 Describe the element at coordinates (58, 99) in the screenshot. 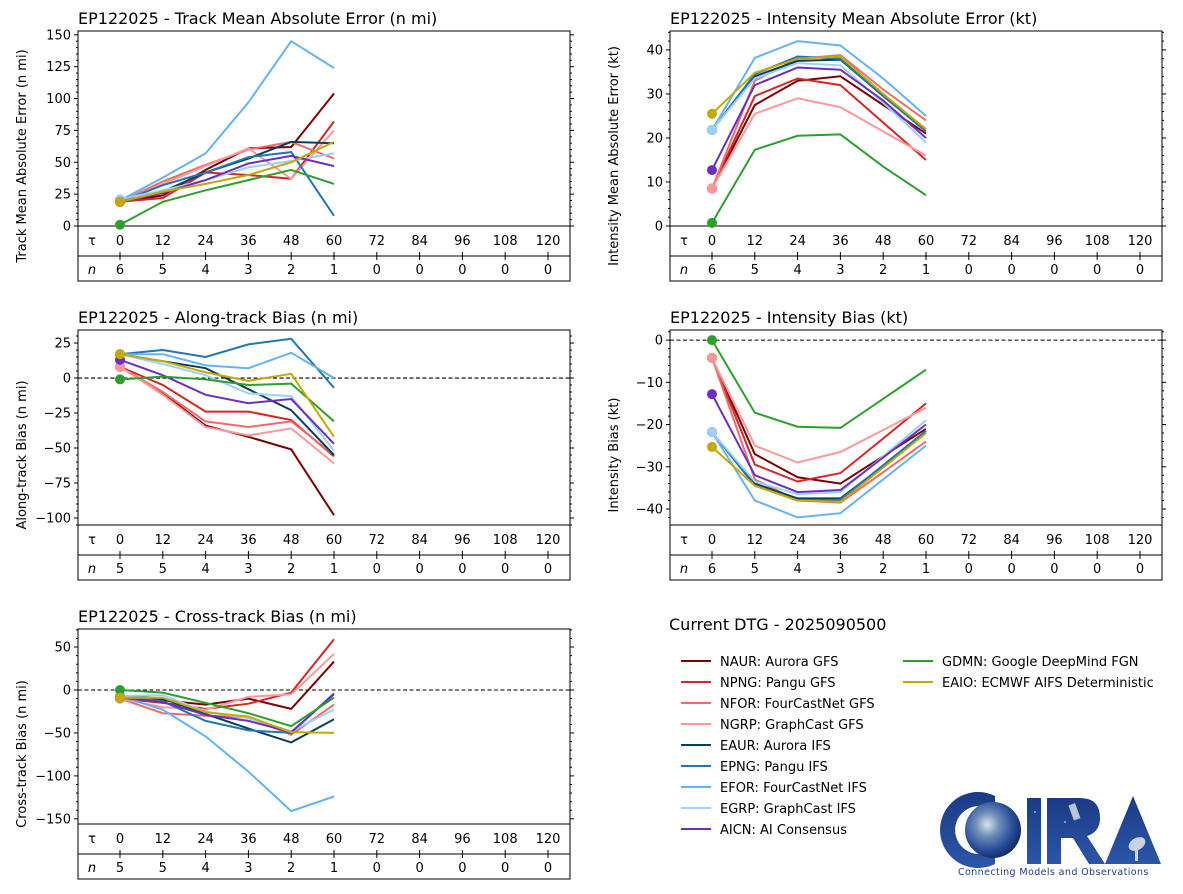

I see `y-tick-label: 100` at that location.